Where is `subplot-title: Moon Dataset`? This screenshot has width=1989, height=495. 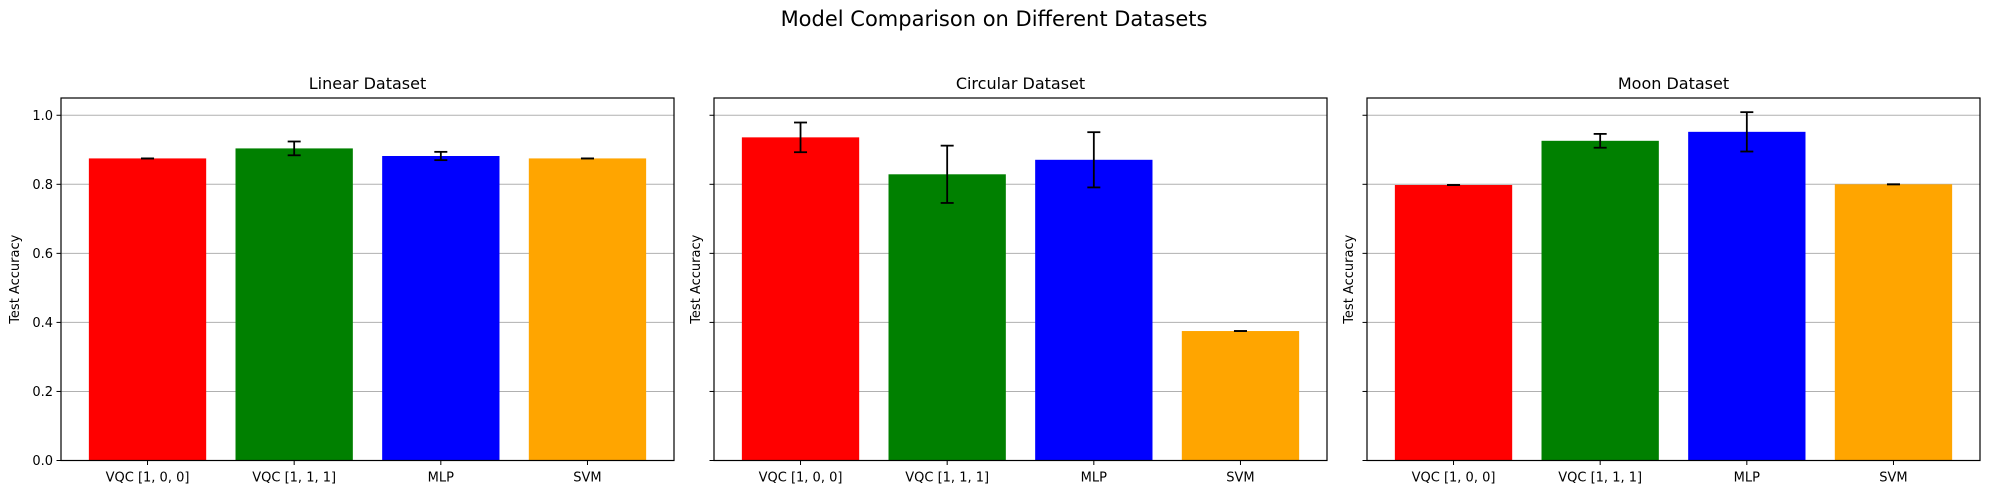
subplot-title: Moon Dataset is located at coordinates (1673, 83).